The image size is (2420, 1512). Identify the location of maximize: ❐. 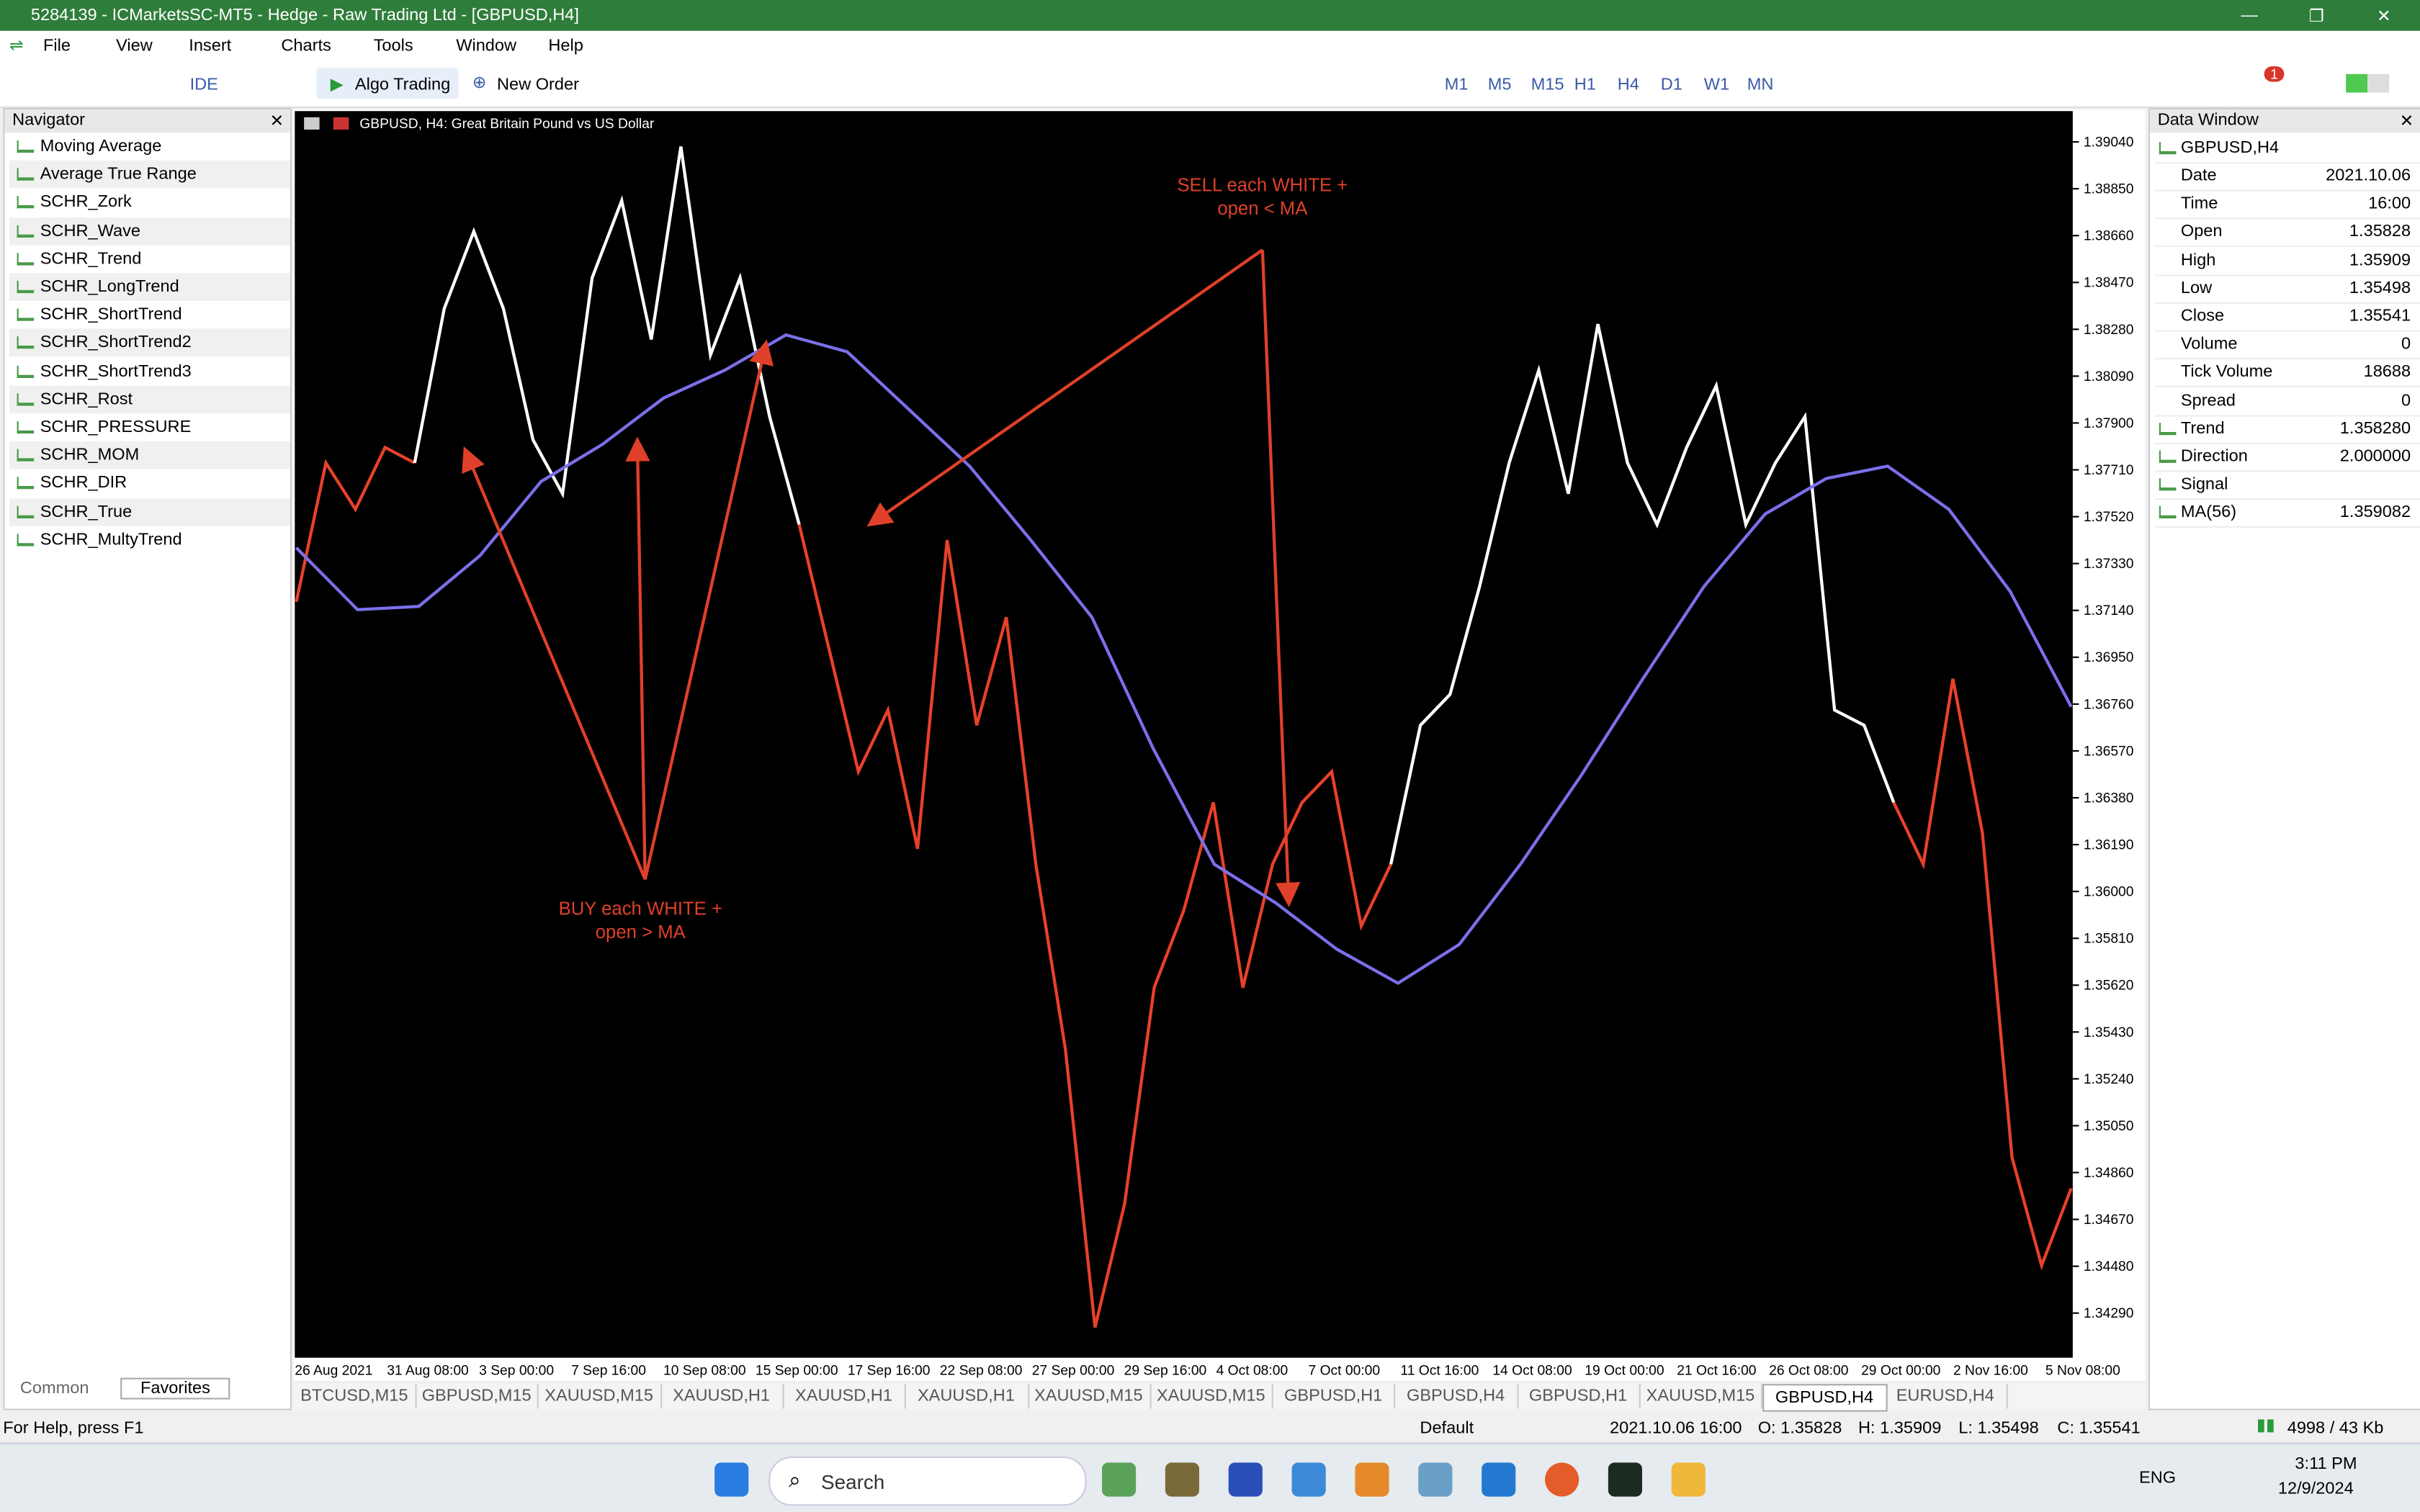
(2316, 17).